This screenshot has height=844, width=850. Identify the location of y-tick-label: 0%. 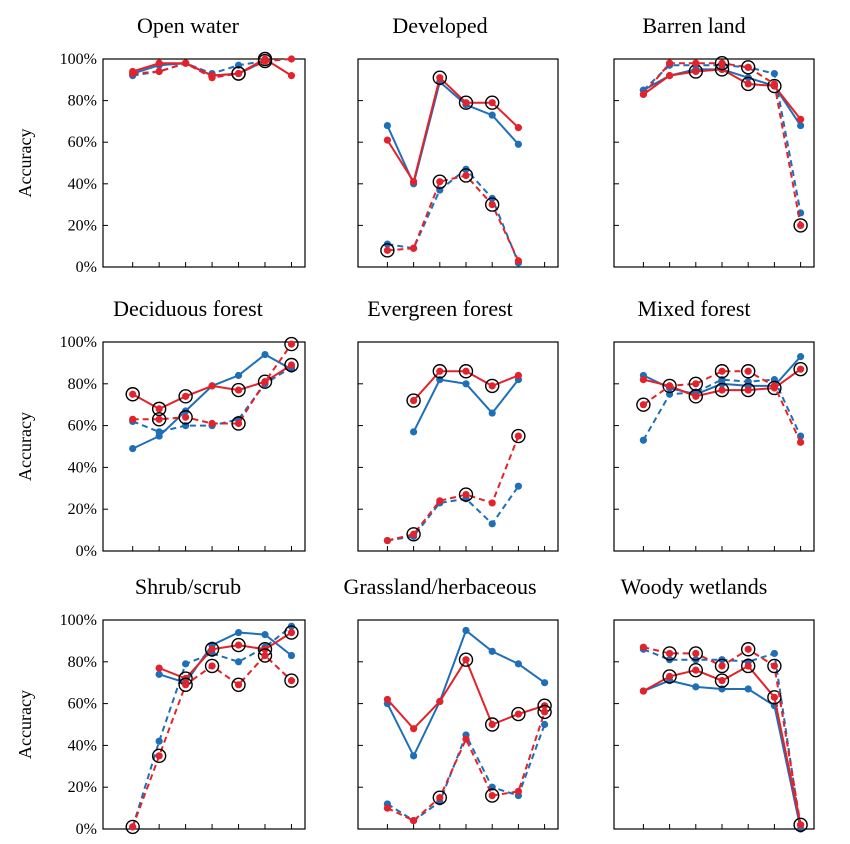
(86, 829).